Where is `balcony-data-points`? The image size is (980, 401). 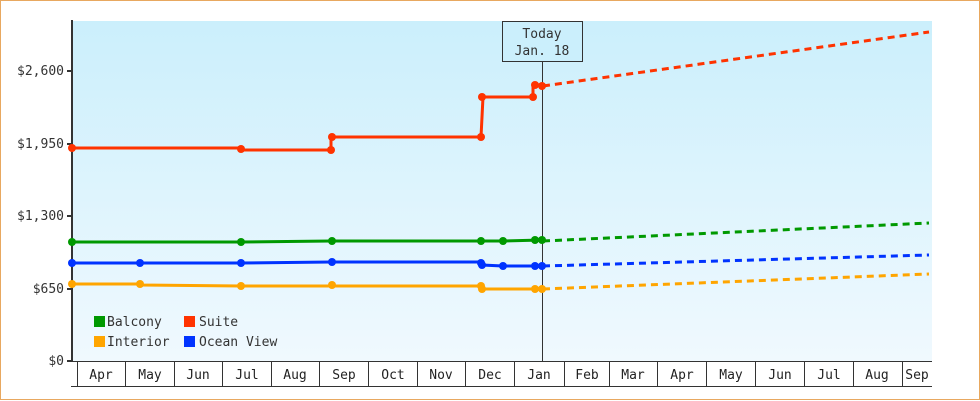 balcony-data-points is located at coordinates (307, 241).